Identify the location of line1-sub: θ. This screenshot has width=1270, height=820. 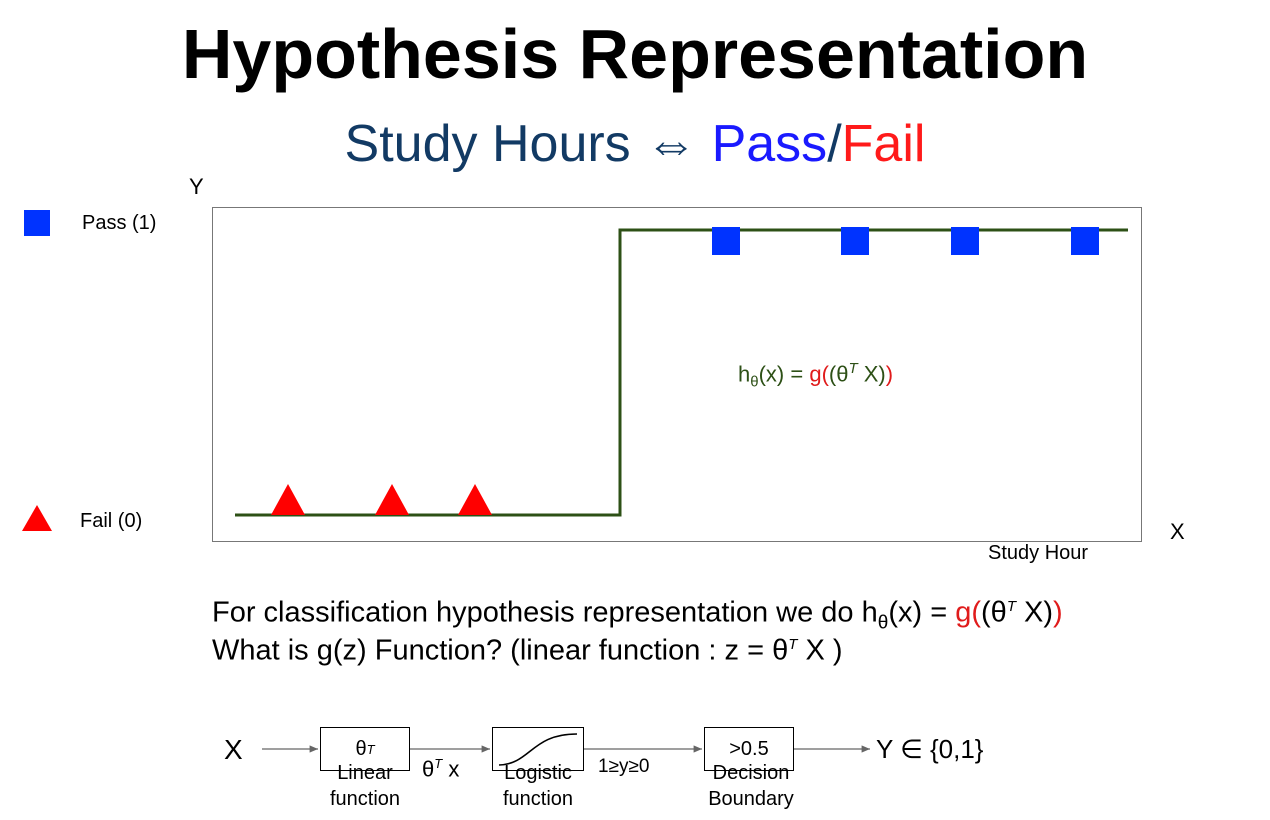
(883, 623).